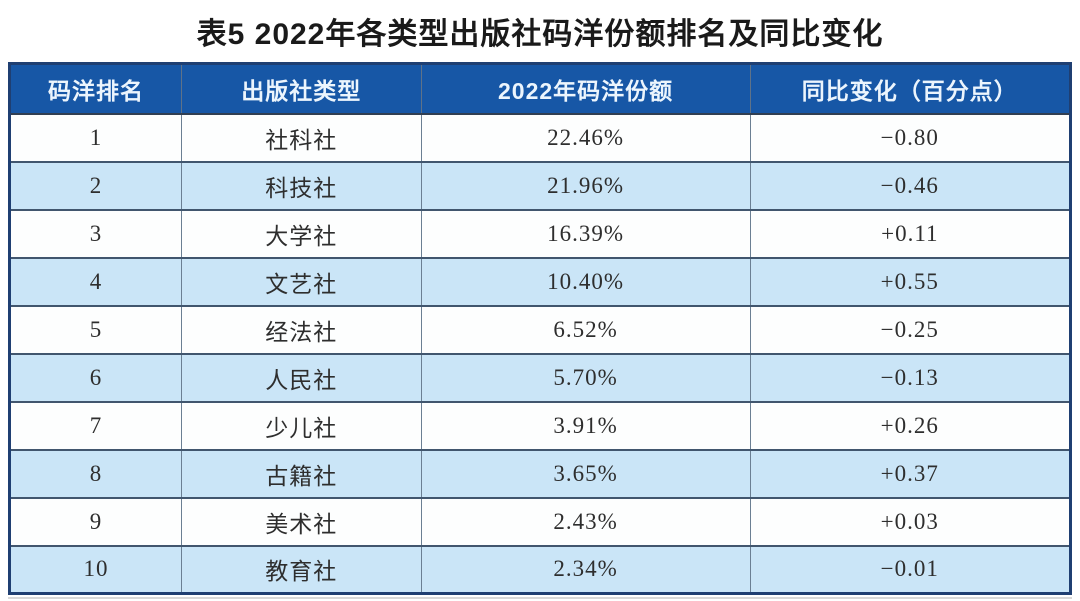 This screenshot has height=601, width=1080. What do you see at coordinates (910, 282) in the screenshot?
I see `change-cell: +0.55` at bounding box center [910, 282].